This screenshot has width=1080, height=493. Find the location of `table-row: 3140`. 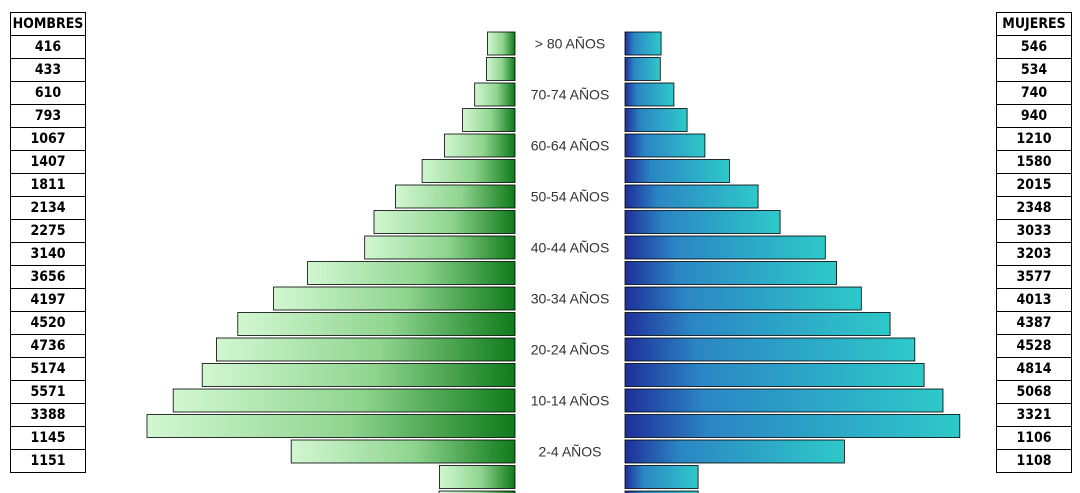

table-row: 3140 is located at coordinates (48, 254).